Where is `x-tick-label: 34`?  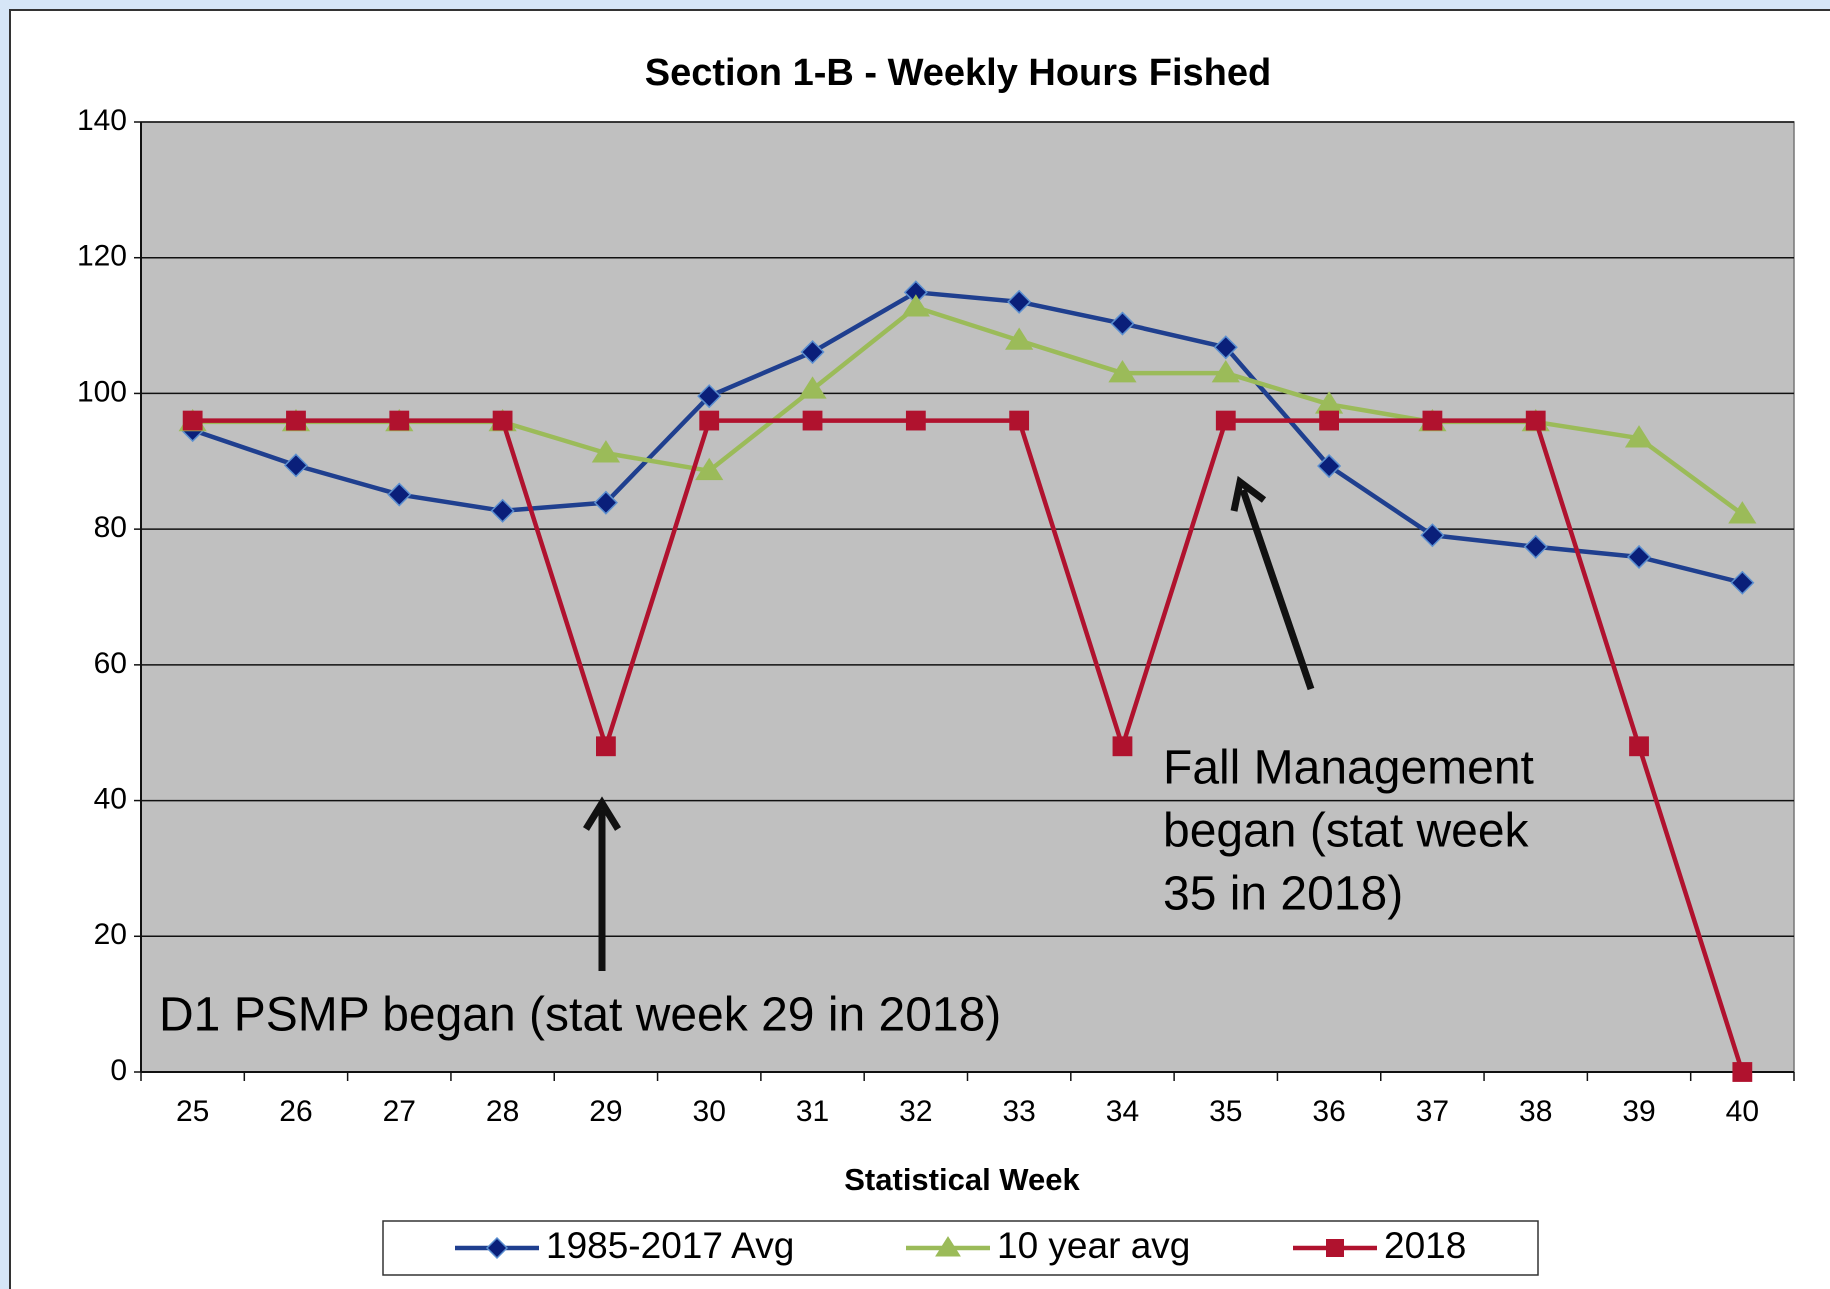 x-tick-label: 34 is located at coordinates (1122, 1111).